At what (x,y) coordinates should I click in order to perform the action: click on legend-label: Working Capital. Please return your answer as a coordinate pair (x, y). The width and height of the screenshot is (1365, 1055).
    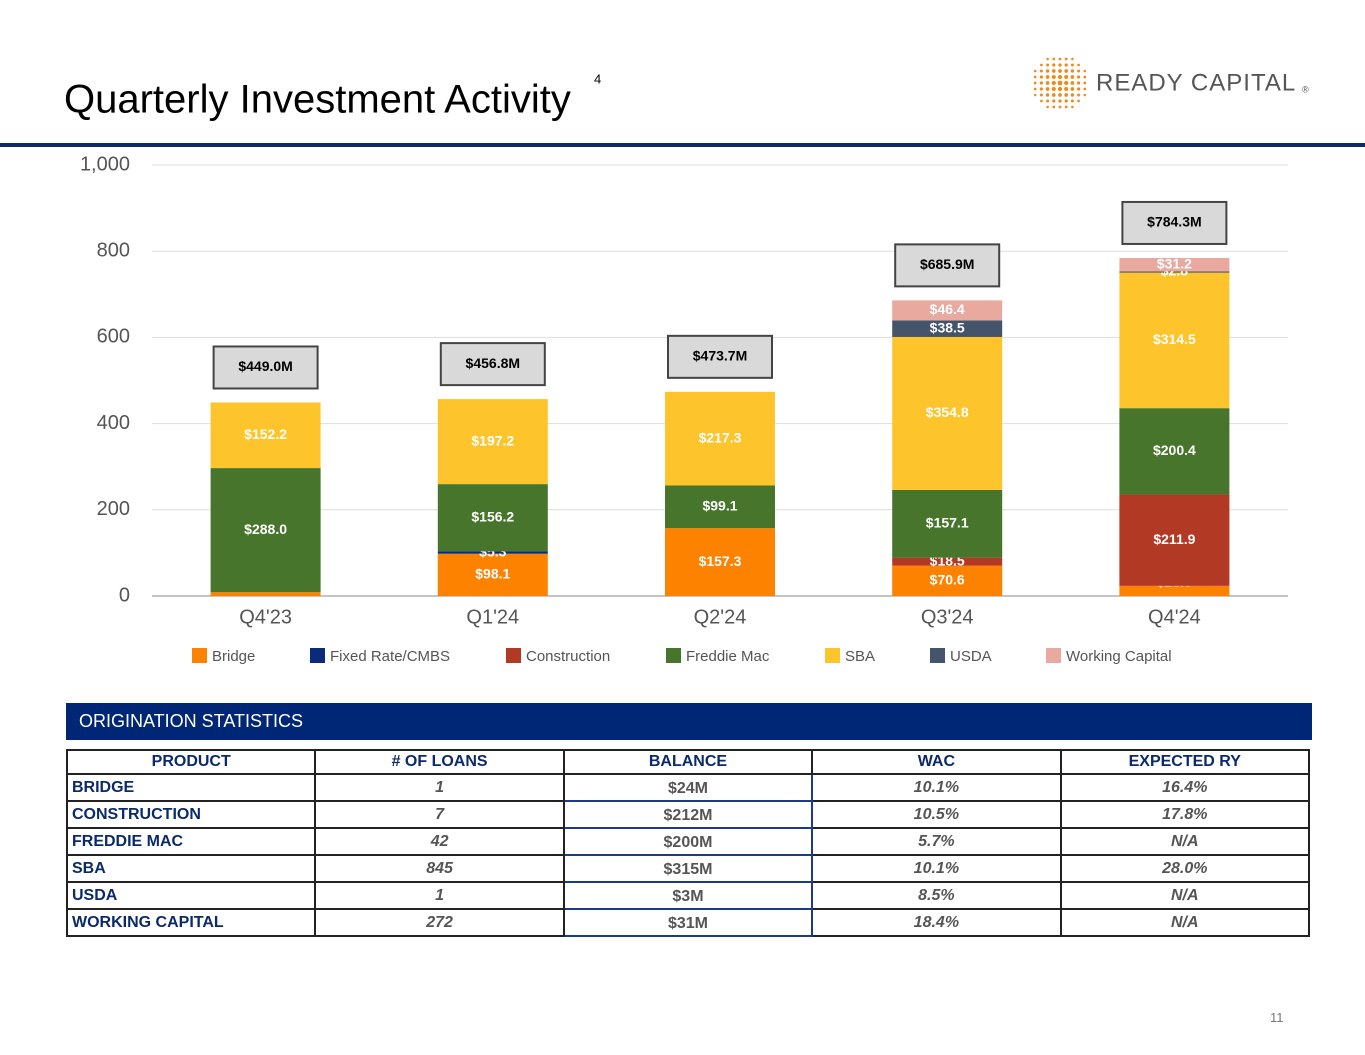
    Looking at the image, I should click on (1119, 656).